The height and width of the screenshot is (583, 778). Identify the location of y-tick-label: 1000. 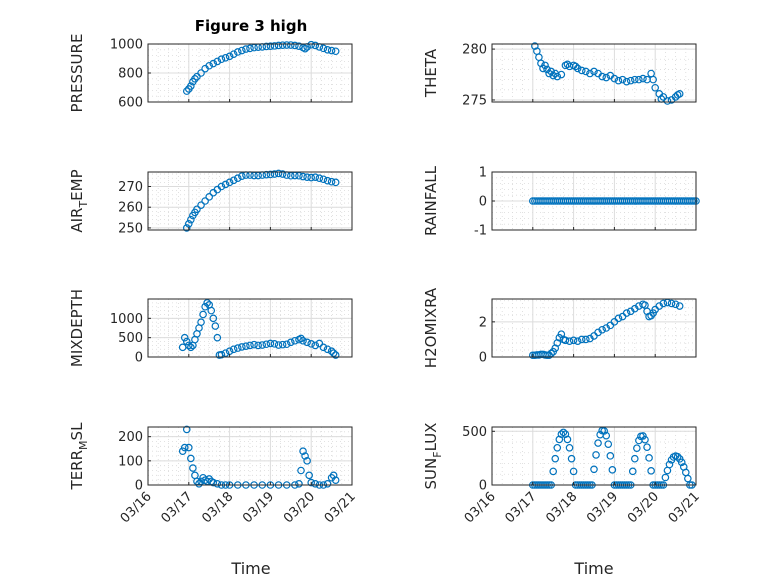
(126, 319).